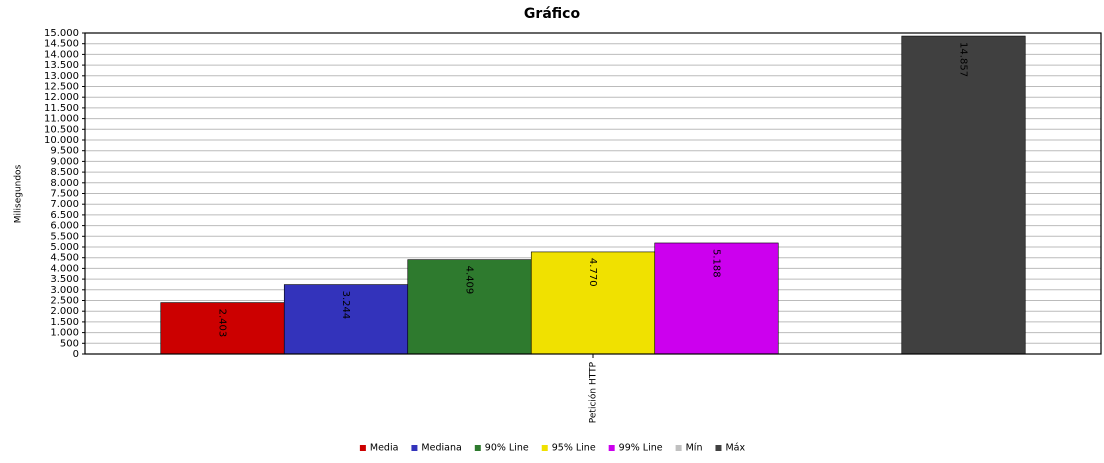 This screenshot has width=1104, height=463. Describe the element at coordinates (61, 33) in the screenshot. I see `y-tick-label: 15.000` at that location.